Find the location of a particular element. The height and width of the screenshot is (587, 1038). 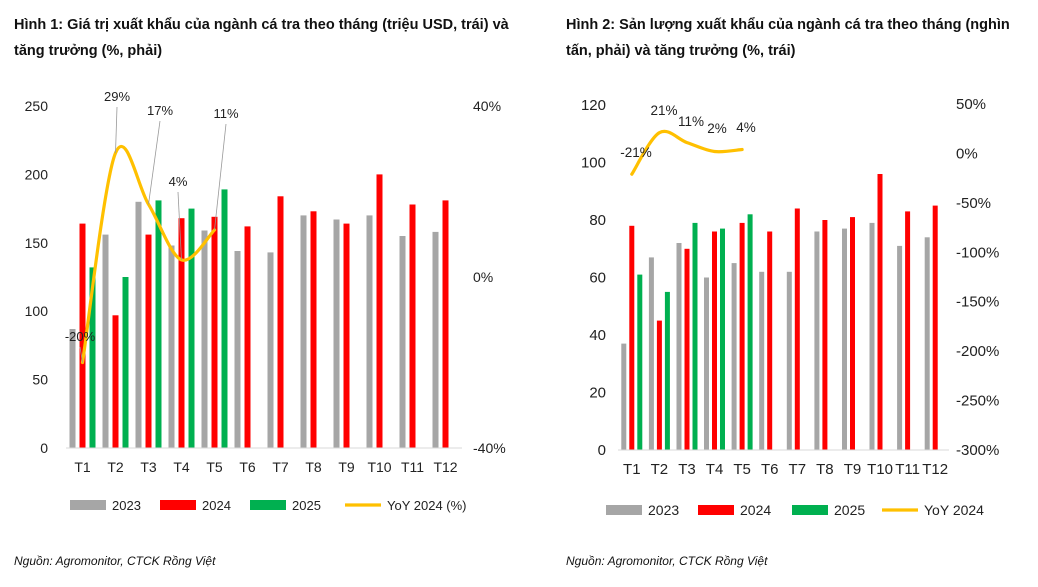

yoy-data-label: 17% is located at coordinates (160, 110).